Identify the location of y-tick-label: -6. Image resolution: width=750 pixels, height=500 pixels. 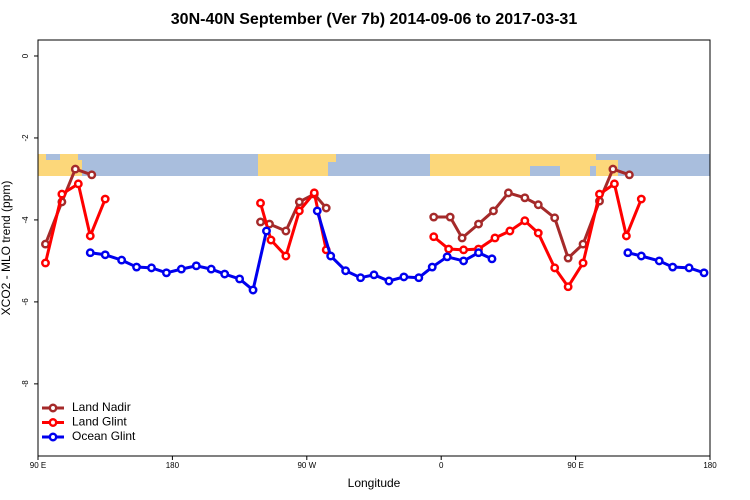
(25, 302).